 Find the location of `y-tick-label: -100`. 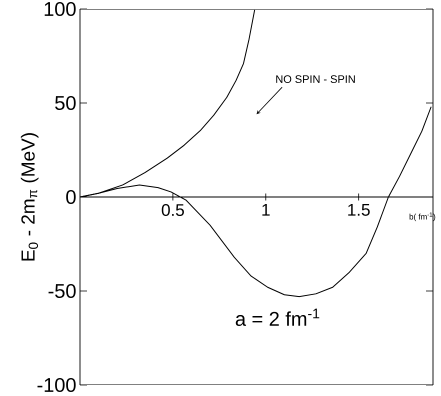

y-tick-label: -100 is located at coordinates (56, 385).